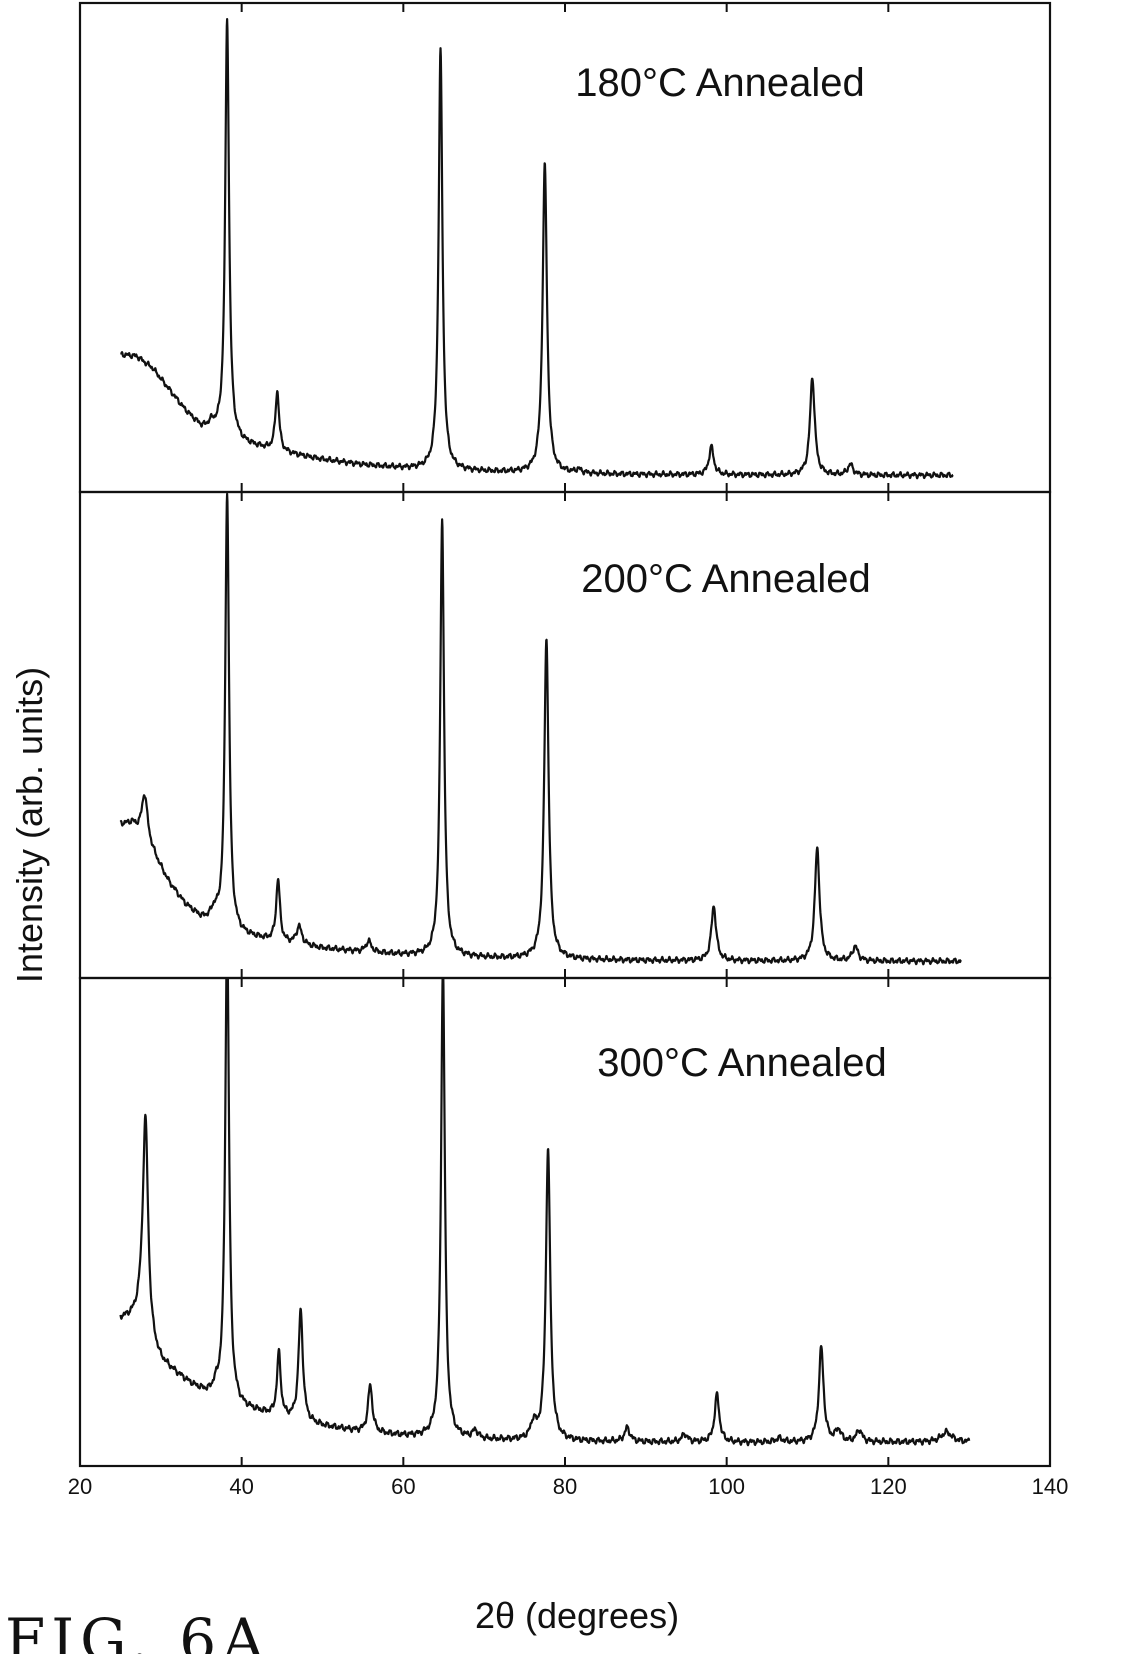 This screenshot has height=1654, width=1143. What do you see at coordinates (241, 1486) in the screenshot?
I see `x-tick-label: 40` at bounding box center [241, 1486].